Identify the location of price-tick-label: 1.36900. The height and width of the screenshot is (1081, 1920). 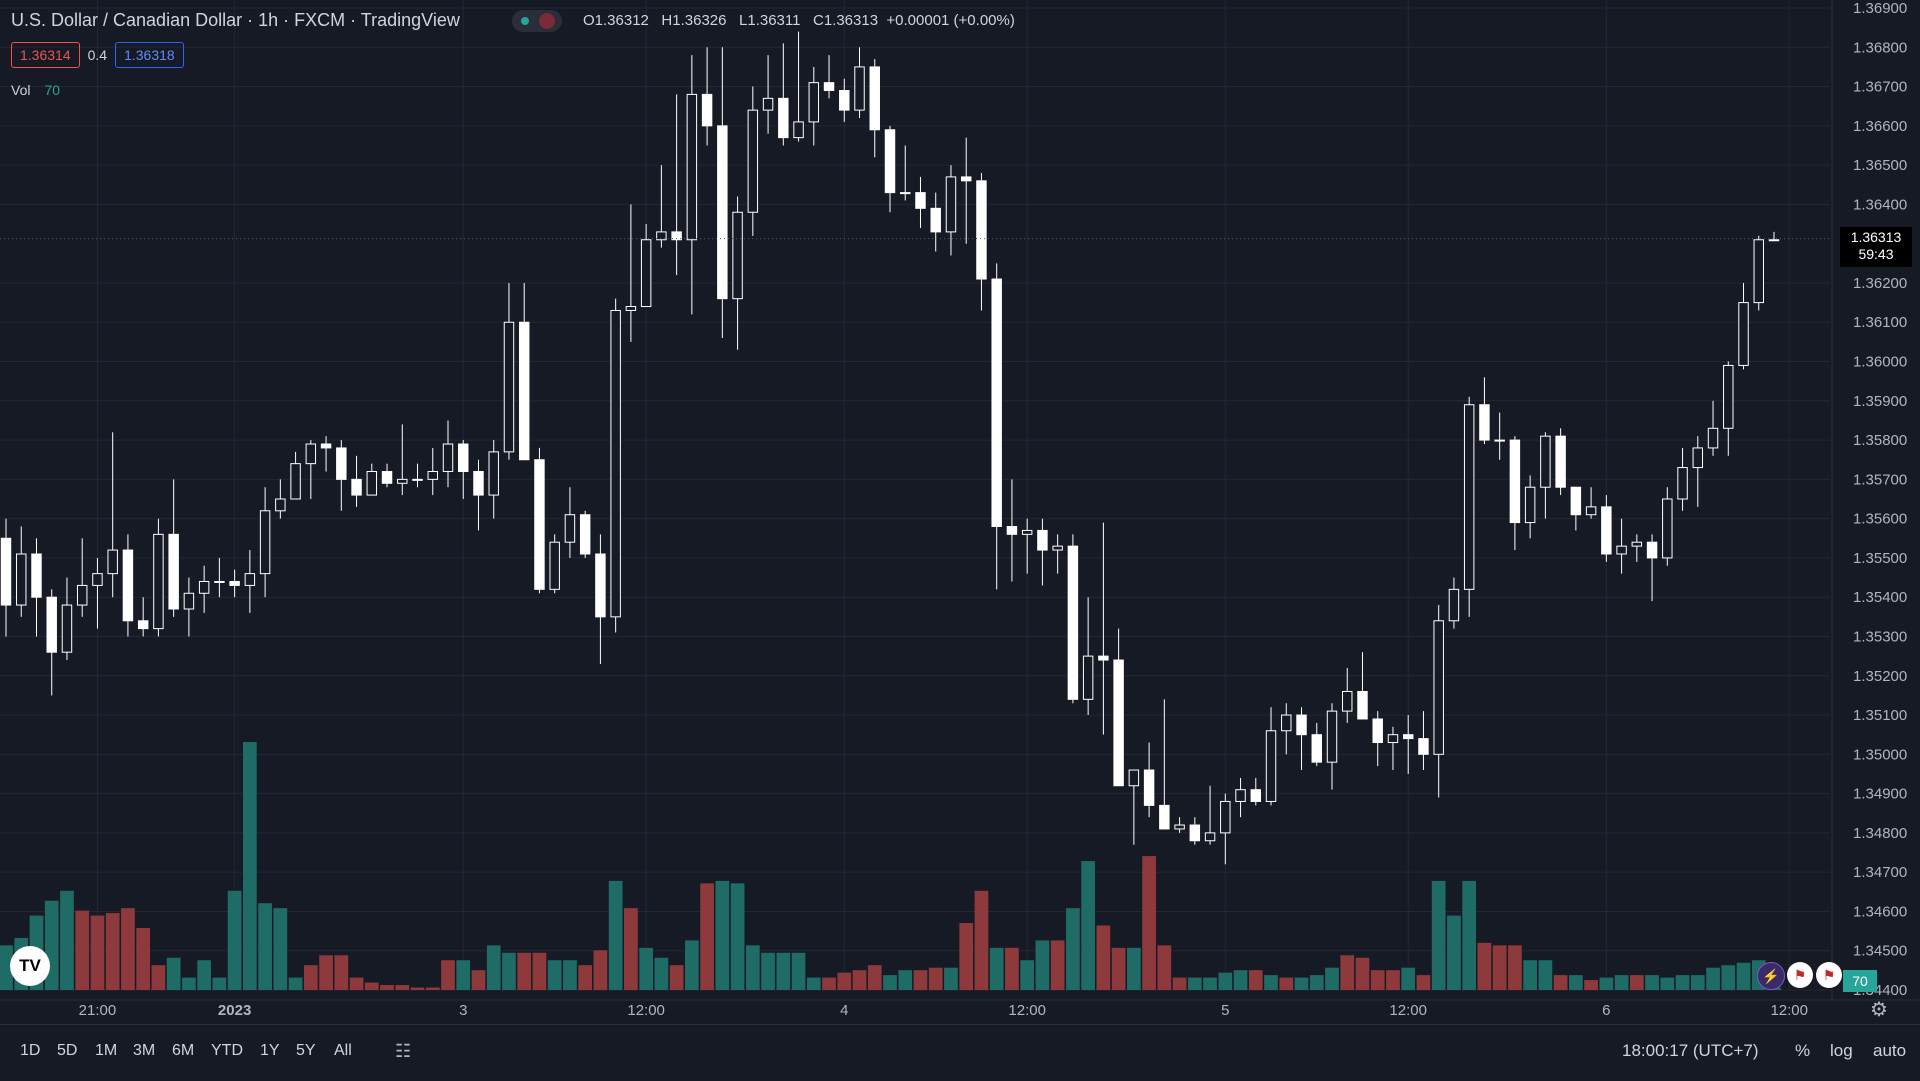
(1880, 8).